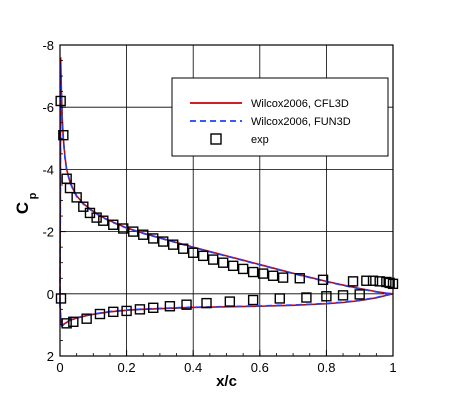 This screenshot has width=450, height=401. Describe the element at coordinates (59, 367) in the screenshot. I see `x-tick-label-0: 0` at that location.